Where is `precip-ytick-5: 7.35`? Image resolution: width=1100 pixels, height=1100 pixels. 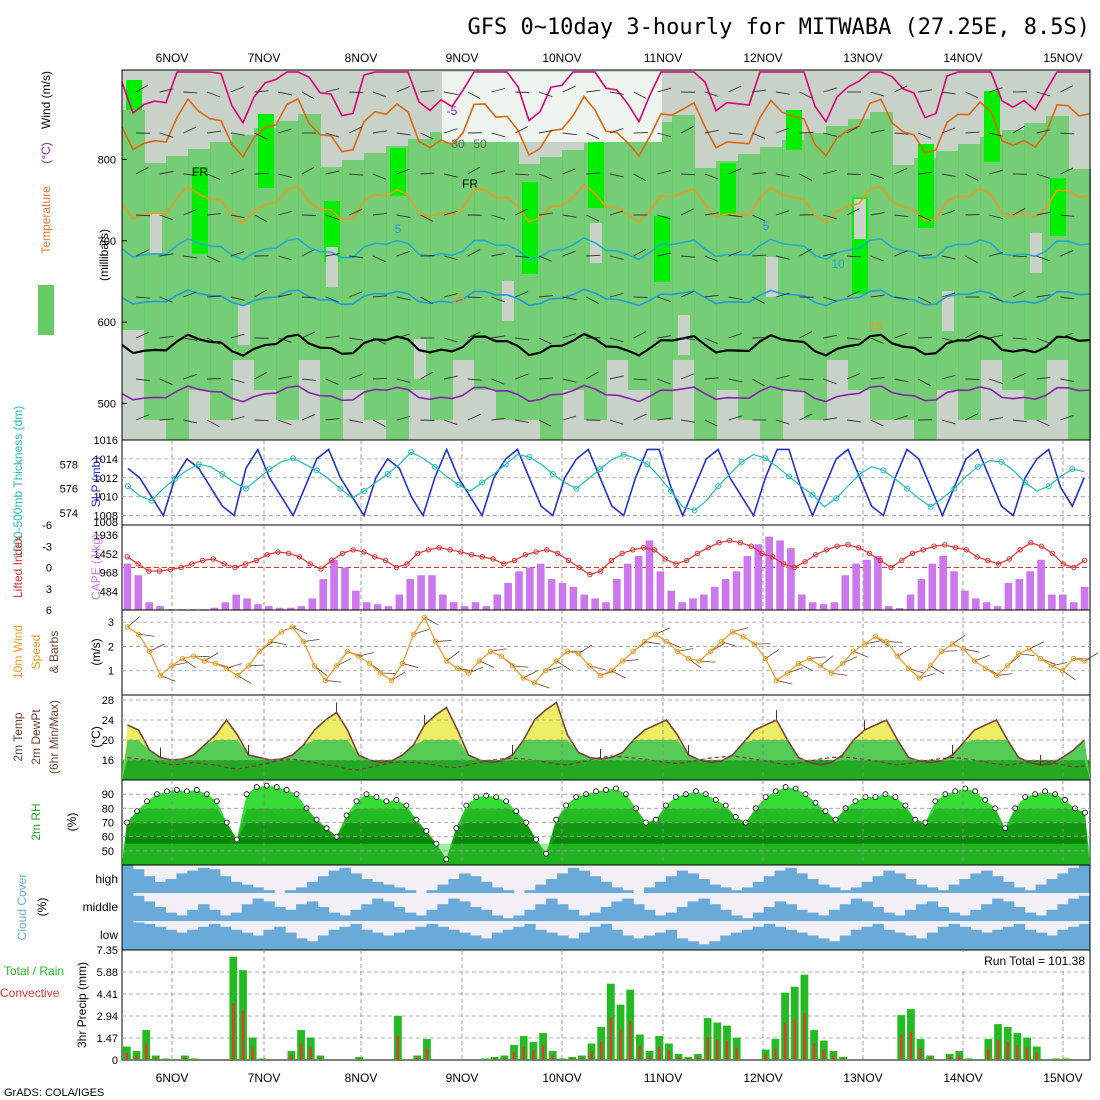 precip-ytick-5: 7.35 is located at coordinates (107, 951).